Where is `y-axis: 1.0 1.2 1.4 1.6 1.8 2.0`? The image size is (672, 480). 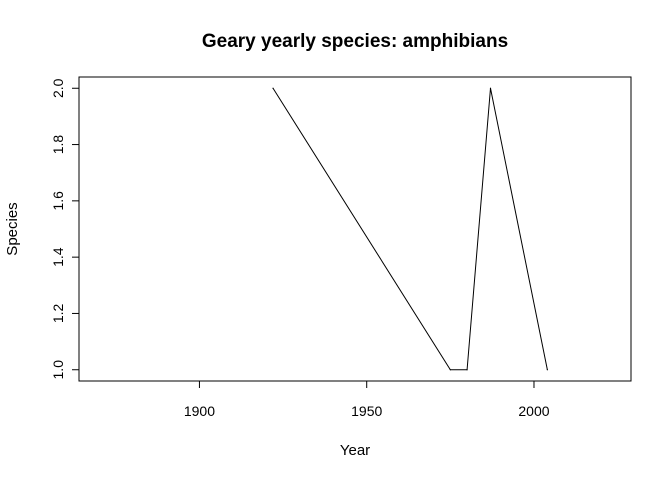 y-axis: 1.0 1.2 1.4 1.6 1.8 2.0 is located at coordinates (65, 229).